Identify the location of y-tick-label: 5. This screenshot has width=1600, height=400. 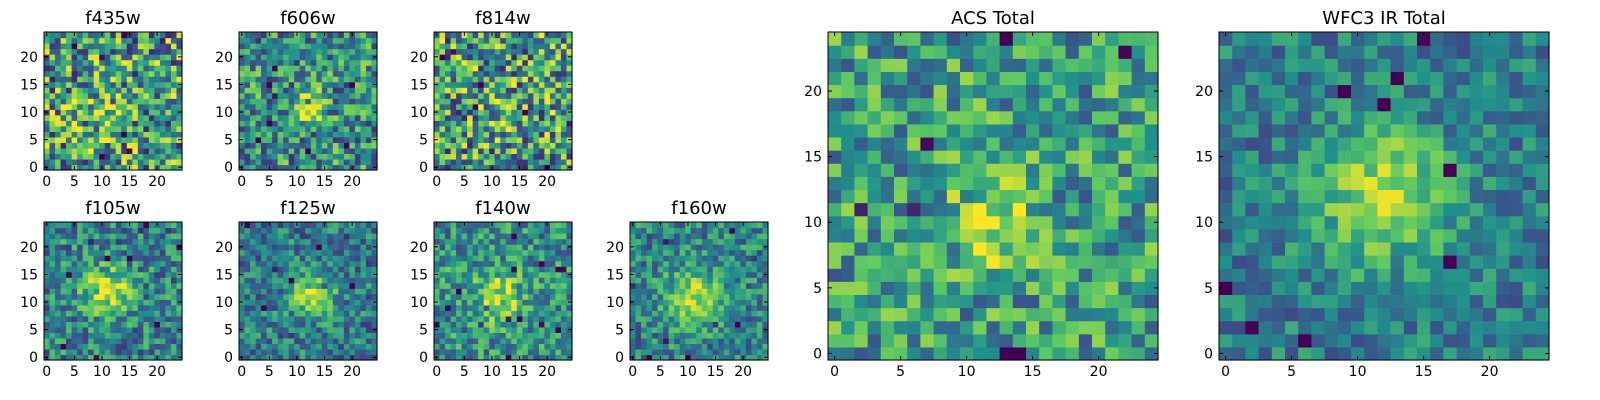
(228, 331).